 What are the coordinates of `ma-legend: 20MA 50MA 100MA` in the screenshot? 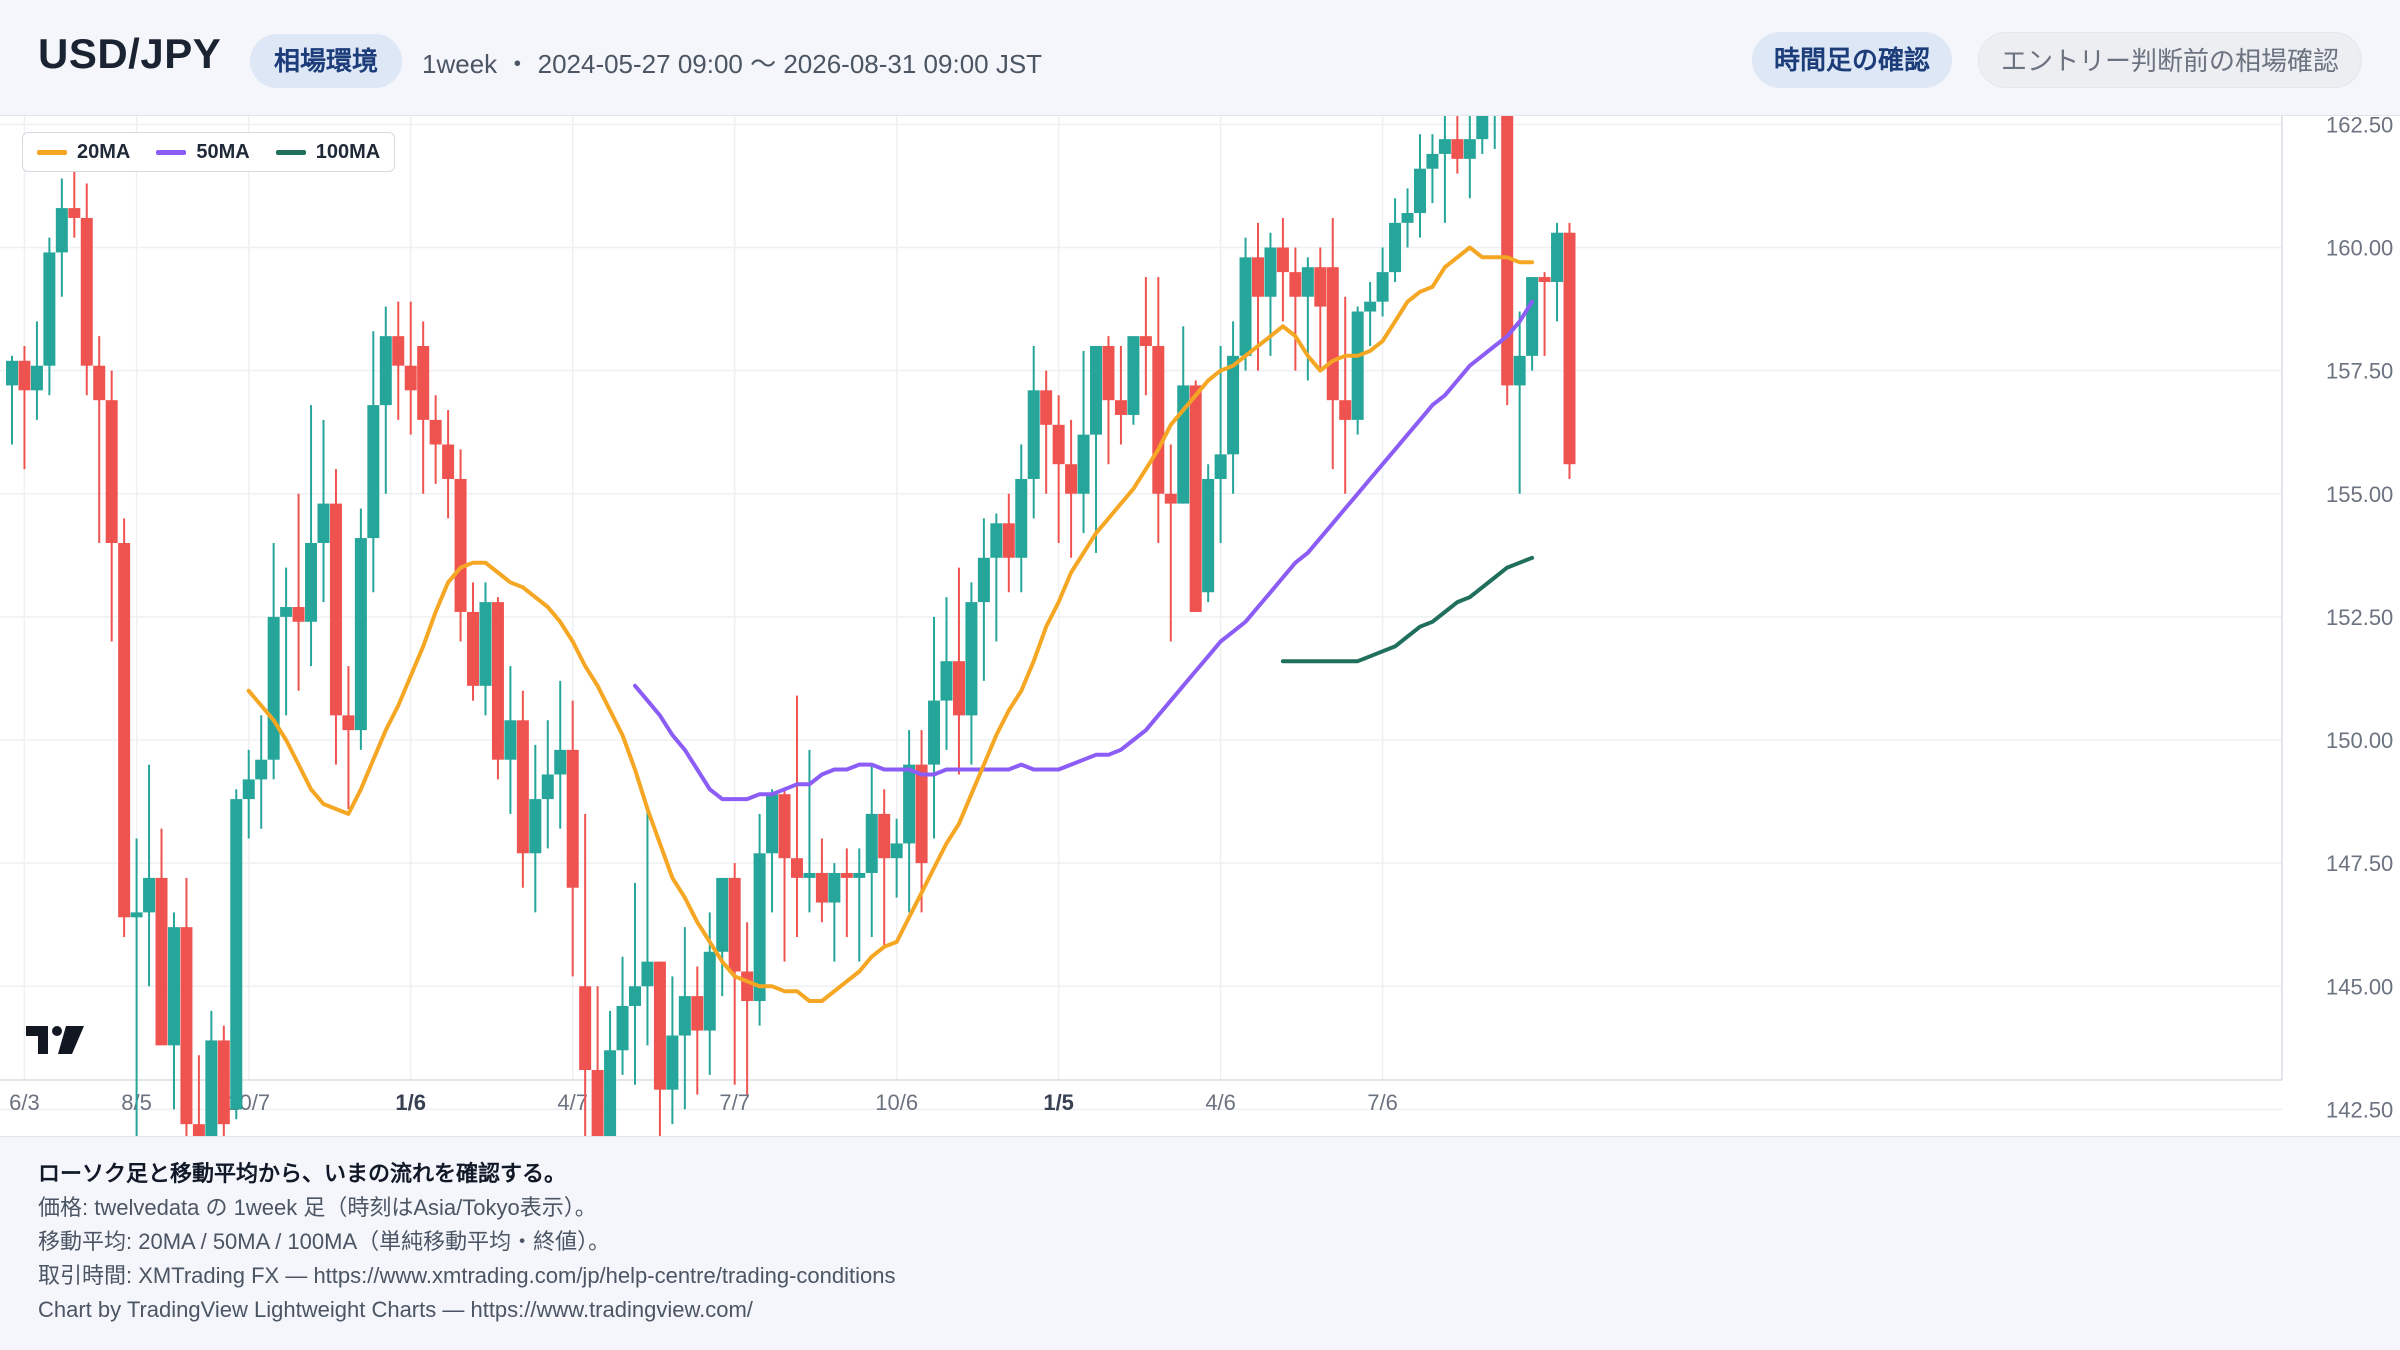 It's located at (209, 152).